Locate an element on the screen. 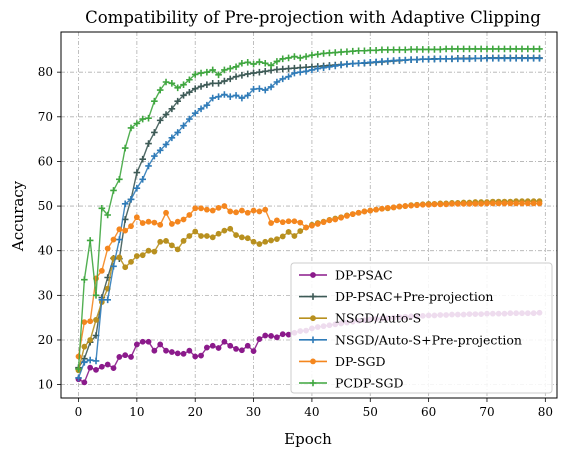 This screenshot has width=567, height=458. y-tick-label: 30 is located at coordinates (45, 295).